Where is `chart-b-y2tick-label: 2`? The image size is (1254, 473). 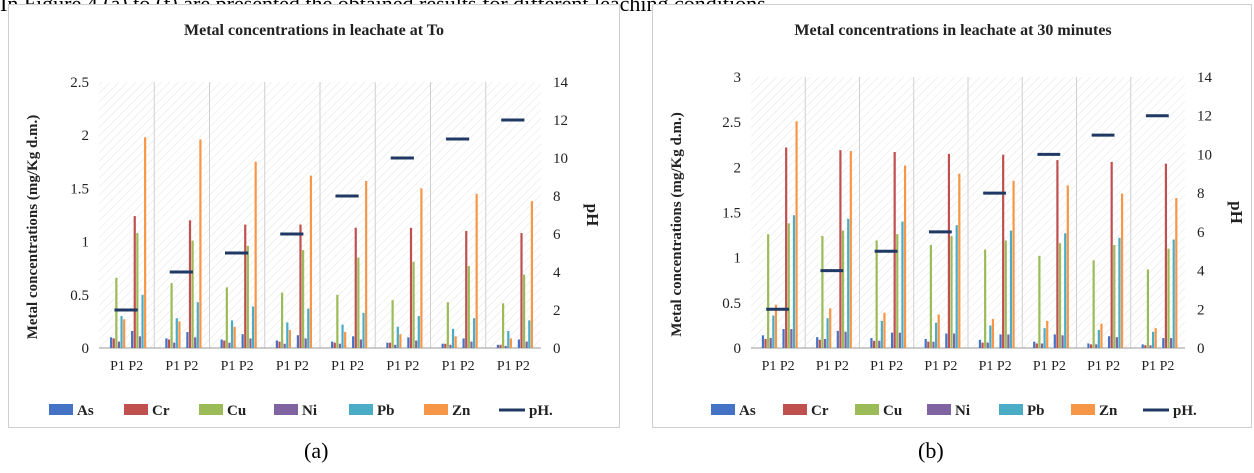 chart-b-y2tick-label: 2 is located at coordinates (1201, 310).